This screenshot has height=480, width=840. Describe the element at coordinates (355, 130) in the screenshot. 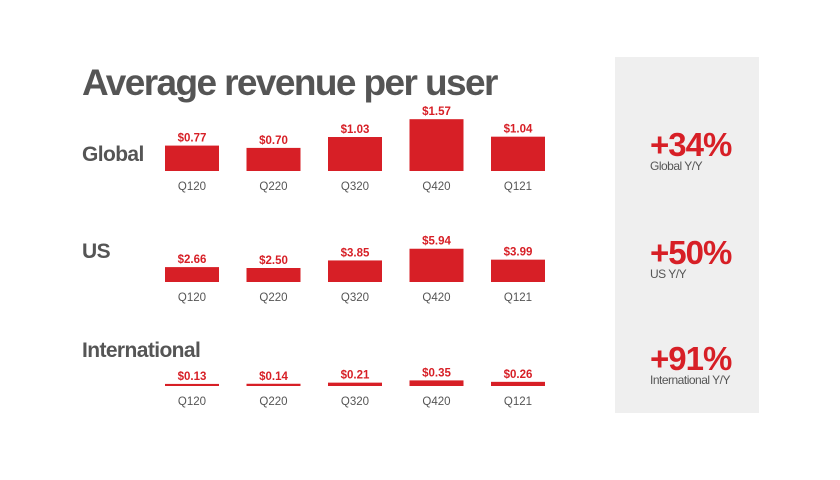

I see `global-value-label: $1.03` at that location.